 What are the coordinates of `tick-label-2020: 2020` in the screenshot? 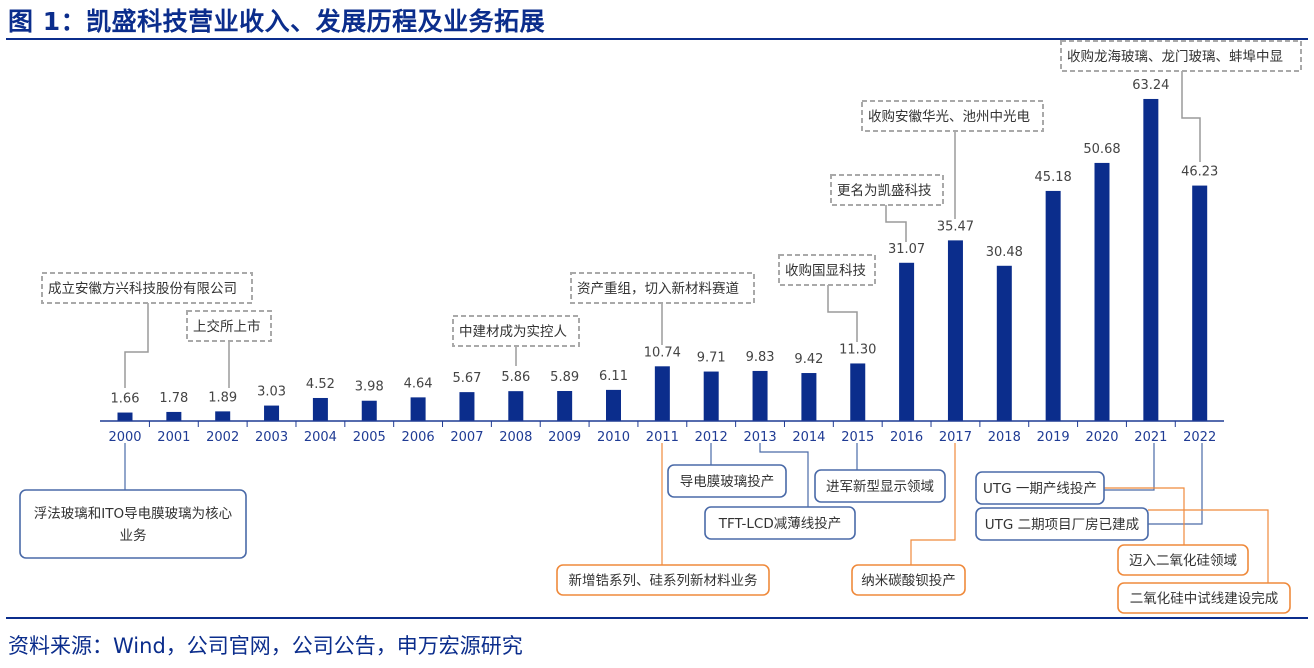 It's located at (1101, 437).